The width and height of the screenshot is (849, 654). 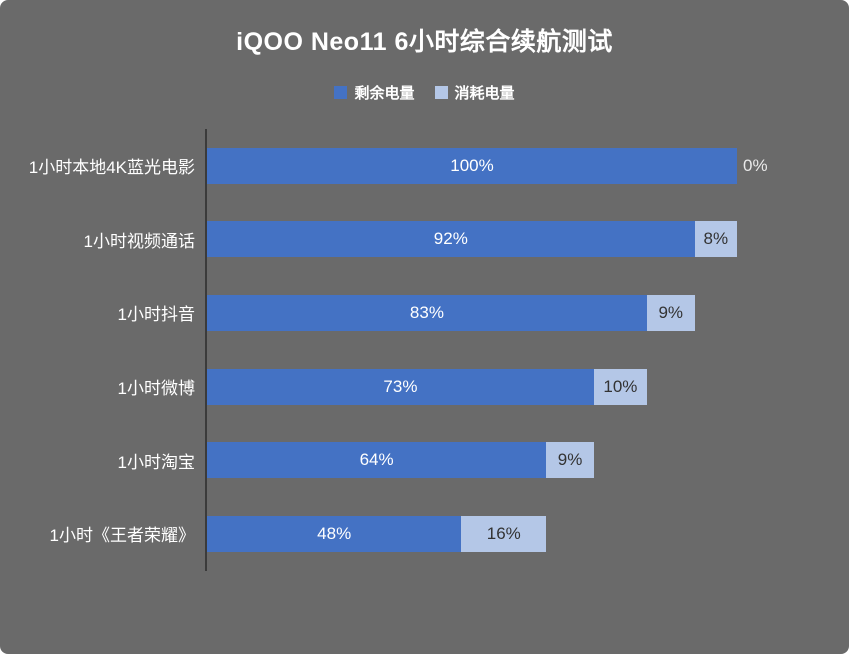 What do you see at coordinates (139, 241) in the screenshot?
I see `category-label: 1小时视频通话` at bounding box center [139, 241].